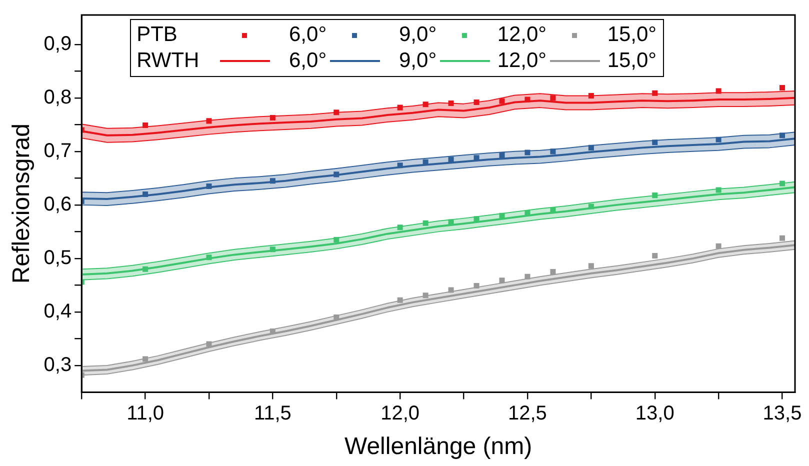 This screenshot has height=466, width=809. Describe the element at coordinates (157, 35) in the screenshot. I see `annotation: PTB` at that location.